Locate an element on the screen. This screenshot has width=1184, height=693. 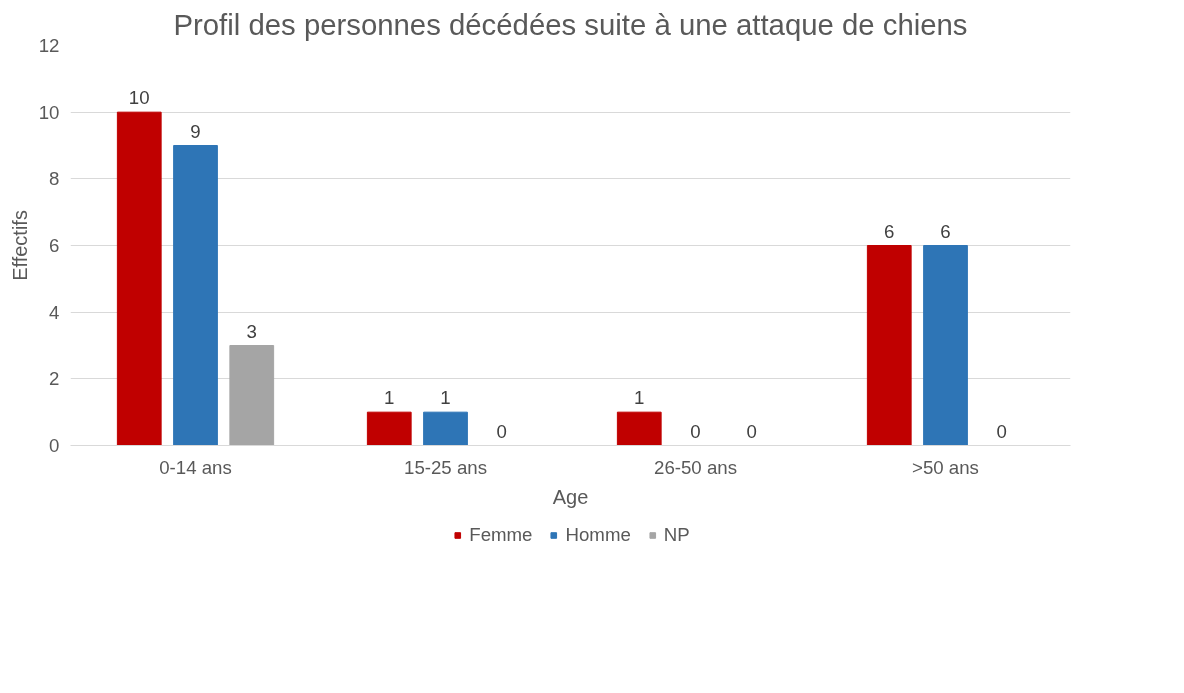
chart-title: Profil des personnes décédées suite à une attaque de chiens is located at coordinates (570, 24).